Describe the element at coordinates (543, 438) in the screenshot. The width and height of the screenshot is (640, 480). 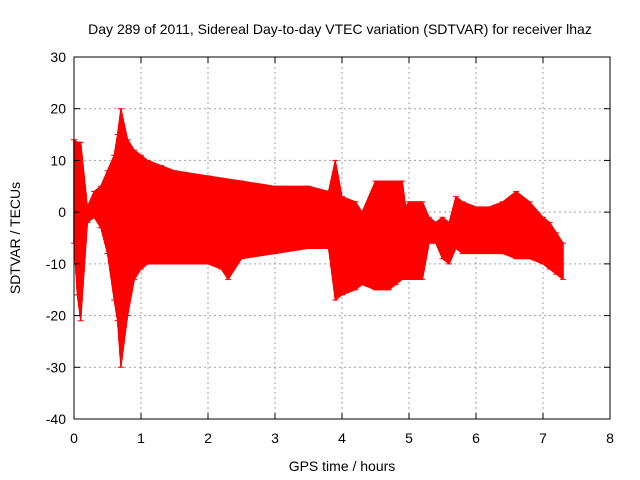
I see `x-tick-label: 7` at that location.